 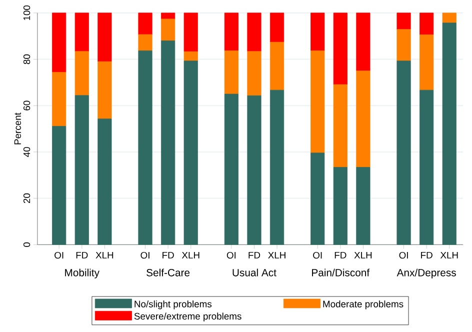 What do you see at coordinates (426, 273) in the screenshot?
I see `text: Anx/Depress` at bounding box center [426, 273].